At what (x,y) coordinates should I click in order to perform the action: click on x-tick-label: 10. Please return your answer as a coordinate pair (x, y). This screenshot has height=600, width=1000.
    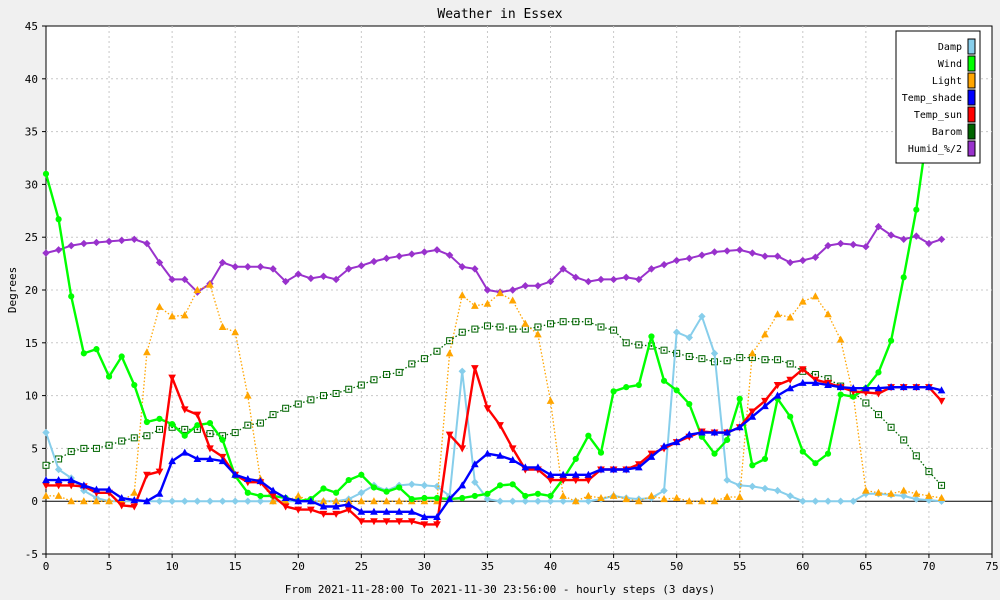
    Looking at the image, I should click on (172, 566).